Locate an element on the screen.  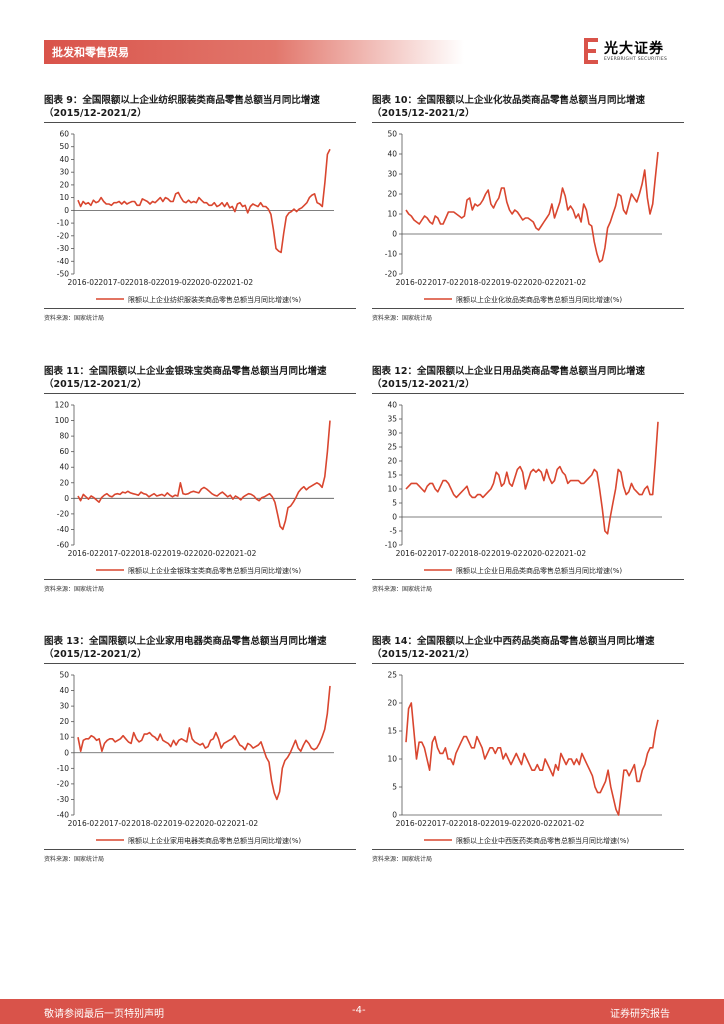
header-bar is located at coordinates (254, 52).